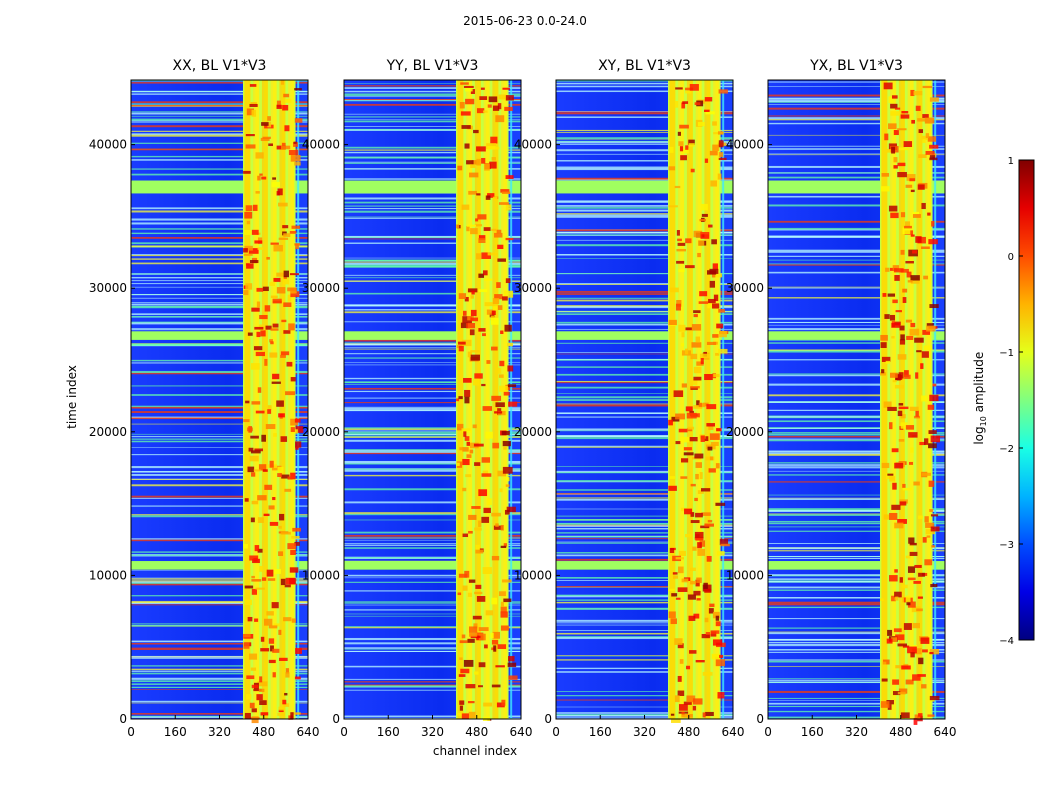  Describe the element at coordinates (1011, 257) in the screenshot. I see `colorbar-tick-label: 0` at that location.